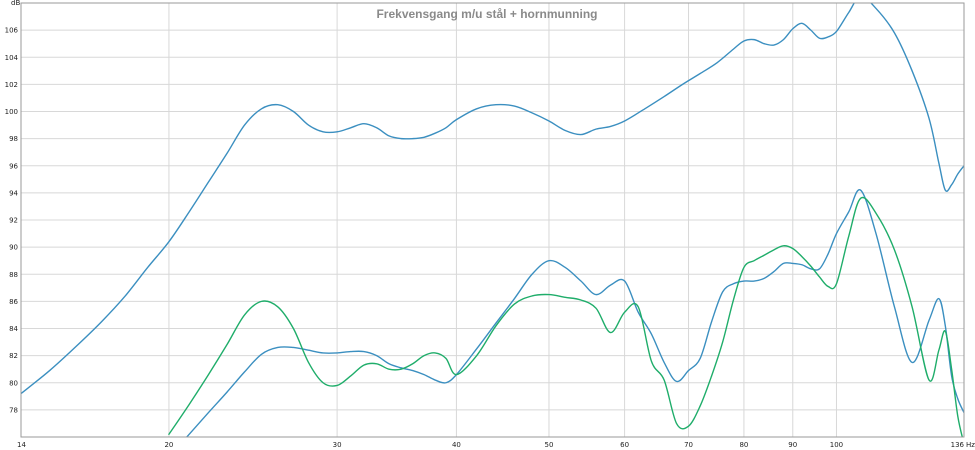  What do you see at coordinates (836, 445) in the screenshot?
I see `x-tick-label: 100` at bounding box center [836, 445].